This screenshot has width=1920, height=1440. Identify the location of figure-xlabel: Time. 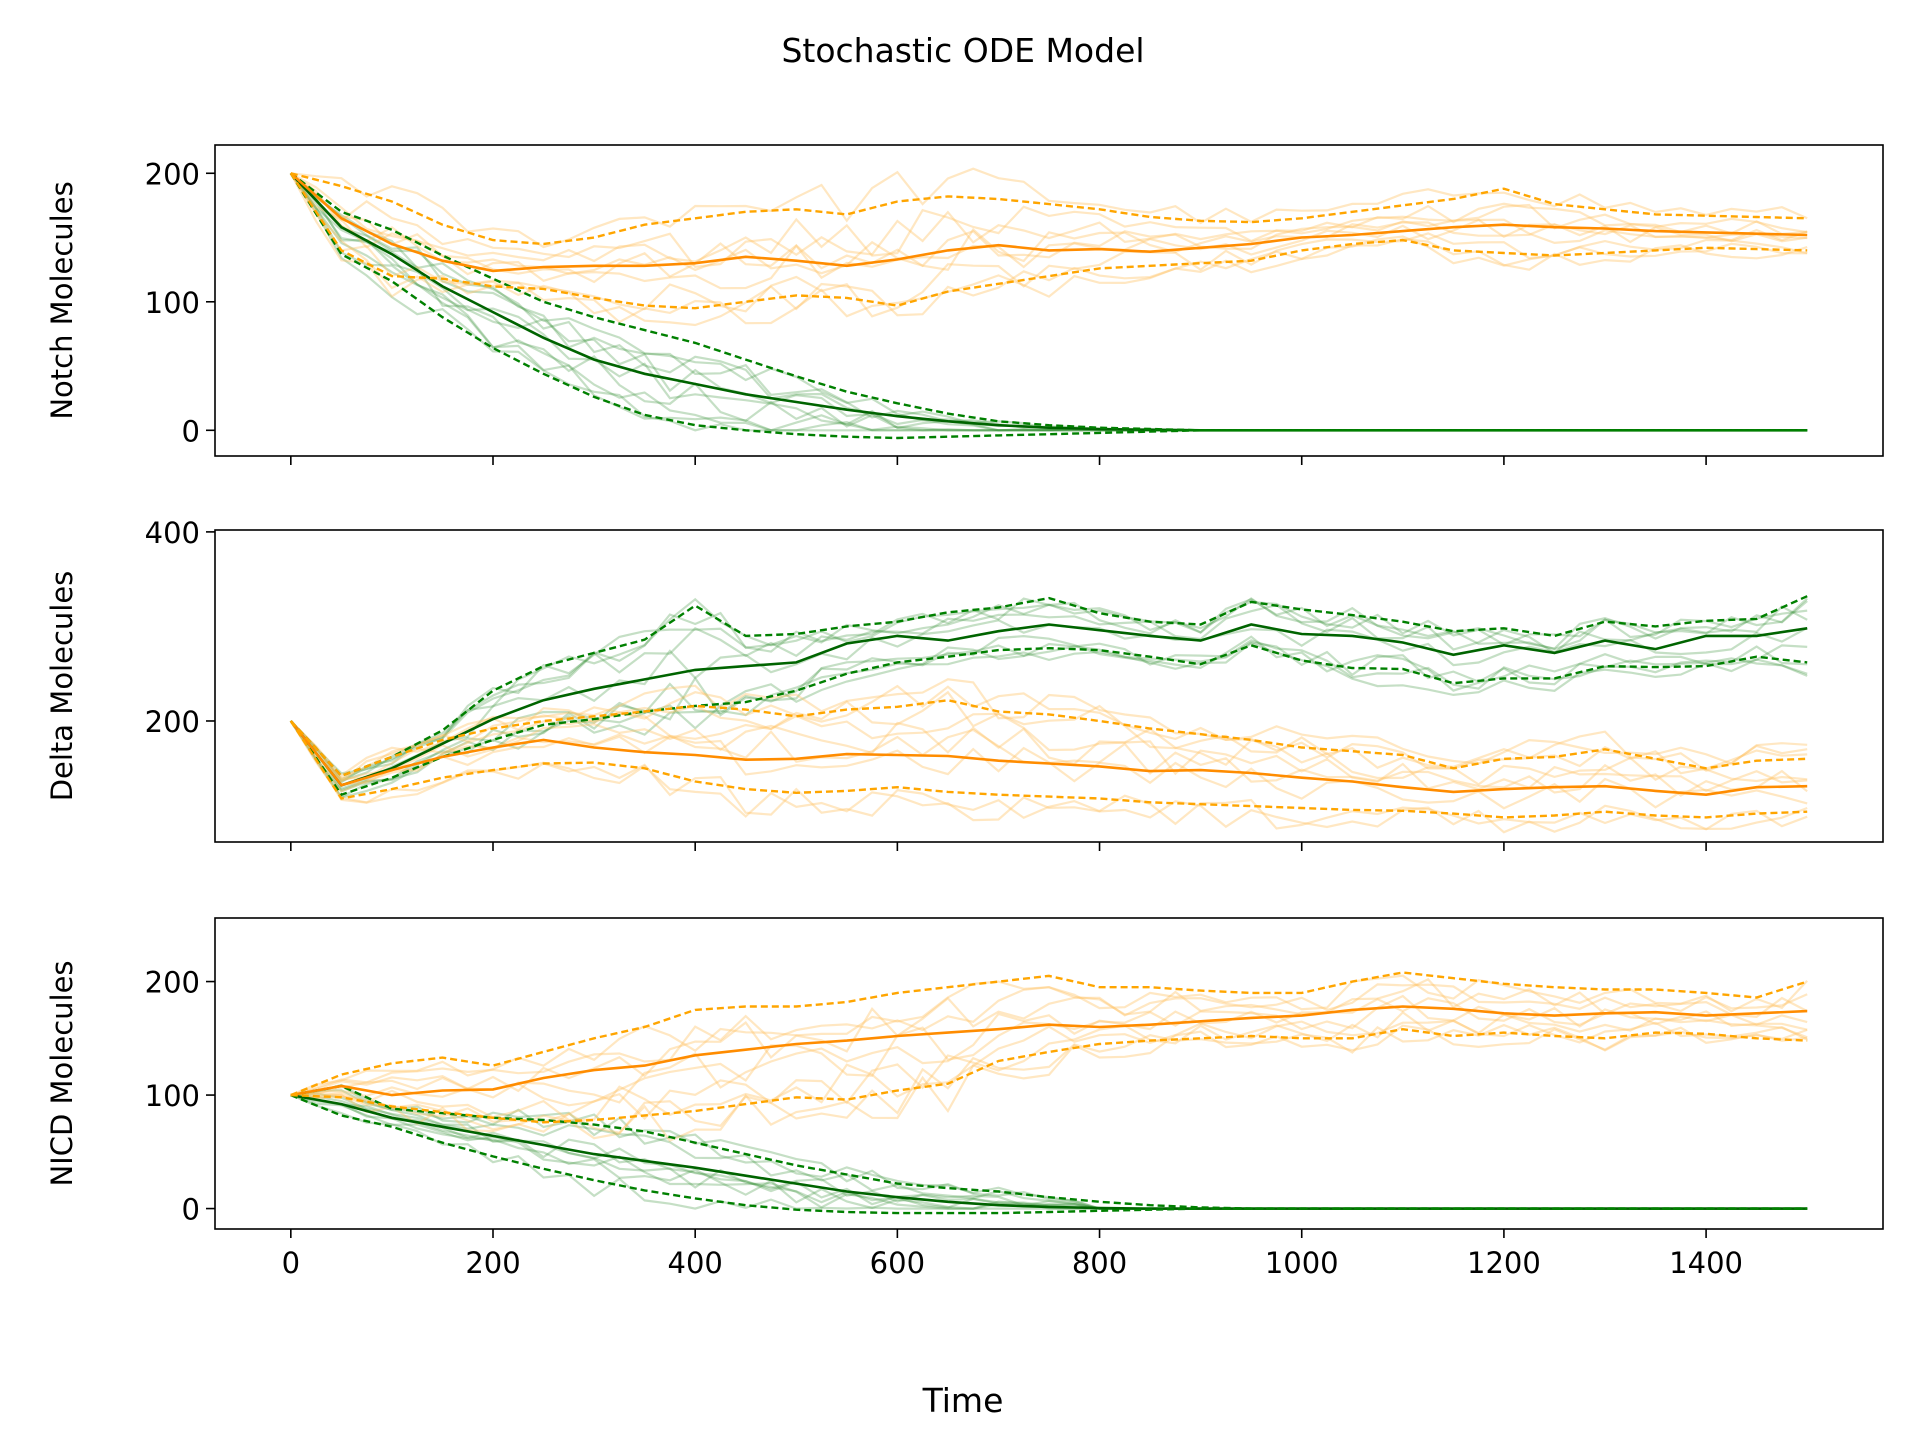
(963, 1400).